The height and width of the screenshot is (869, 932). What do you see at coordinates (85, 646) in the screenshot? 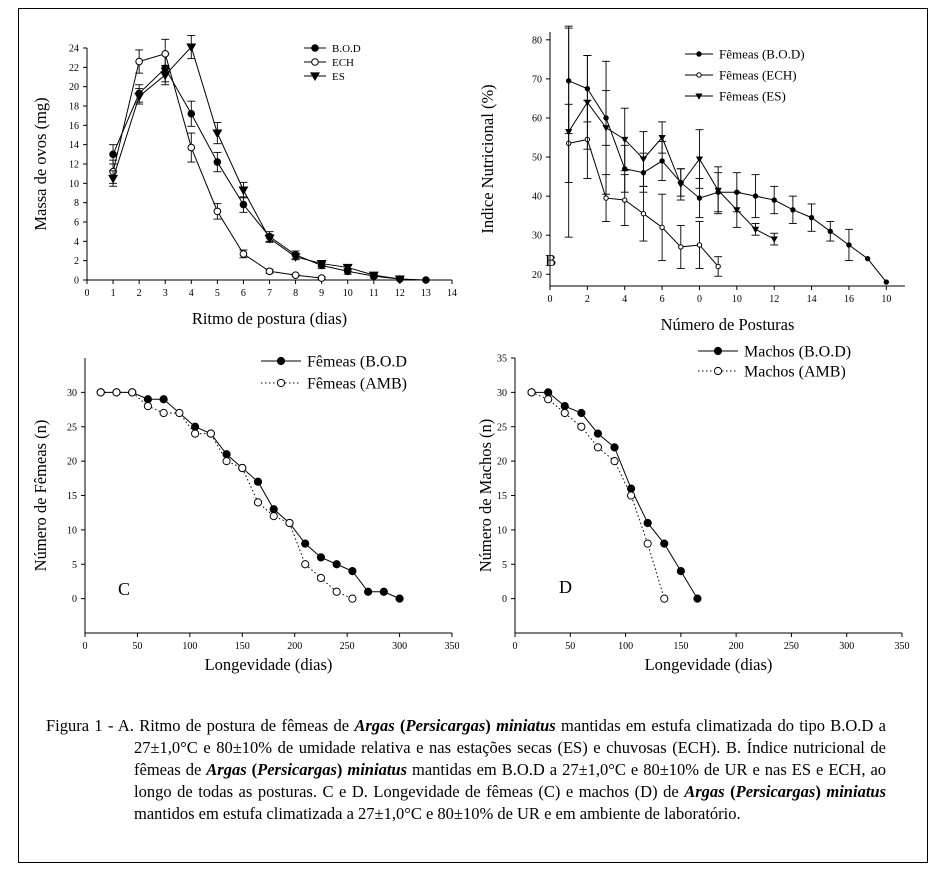
I see `x-tick-label: 0` at bounding box center [85, 646].